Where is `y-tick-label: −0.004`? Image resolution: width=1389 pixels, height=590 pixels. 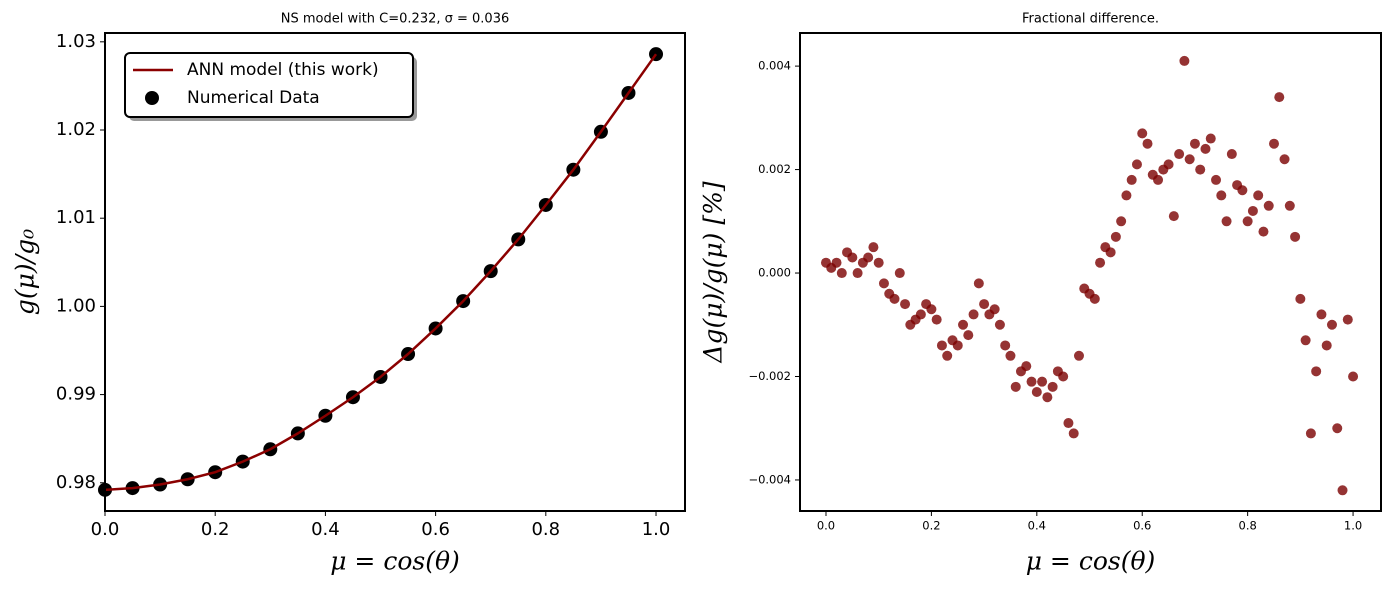 y-tick-label: −0.004 is located at coordinates (769, 479).